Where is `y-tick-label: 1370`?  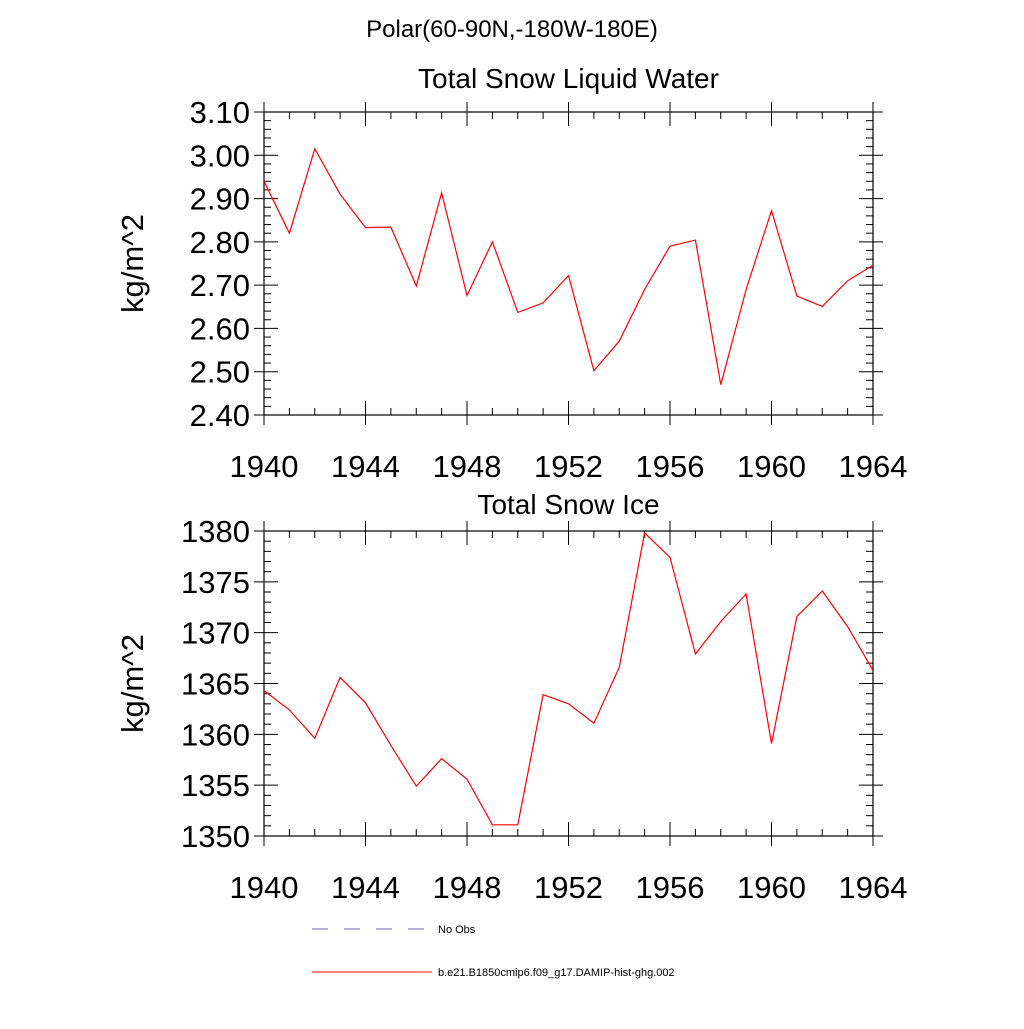
y-tick-label: 1370 is located at coordinates (215, 633).